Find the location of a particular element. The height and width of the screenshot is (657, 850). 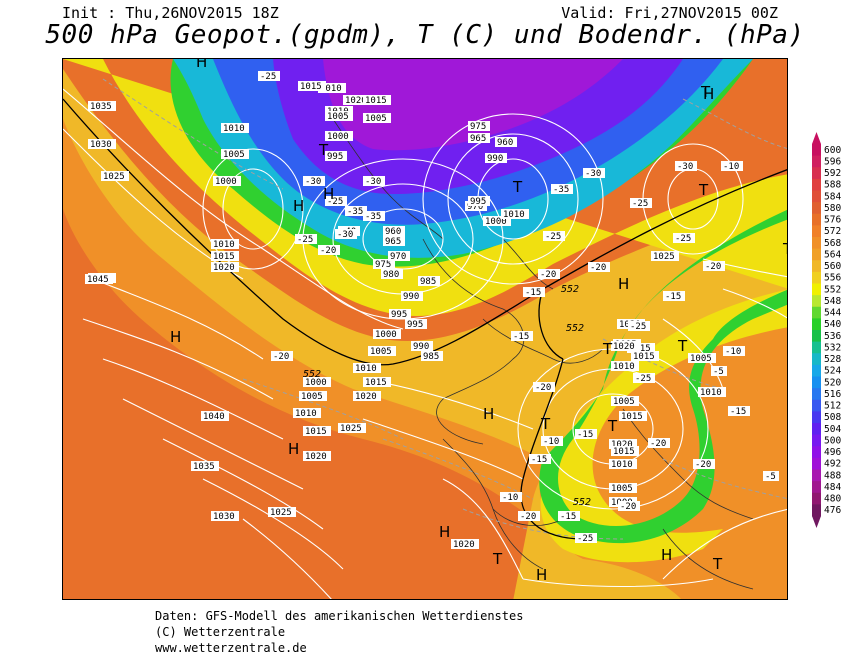

colorbar-label: 504 is located at coordinates (832, 429).